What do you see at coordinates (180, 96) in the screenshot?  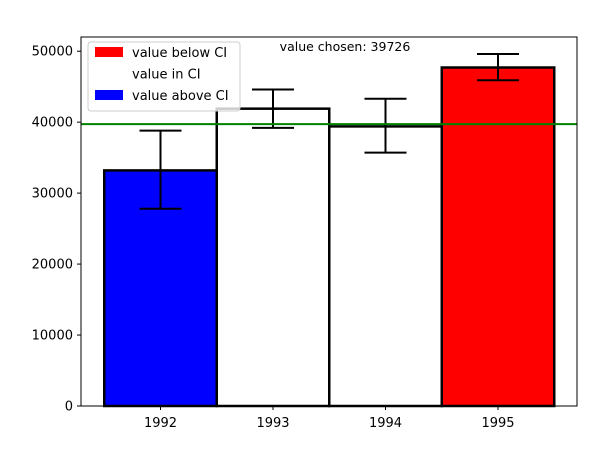 I see `legend-label: value above CI` at bounding box center [180, 96].